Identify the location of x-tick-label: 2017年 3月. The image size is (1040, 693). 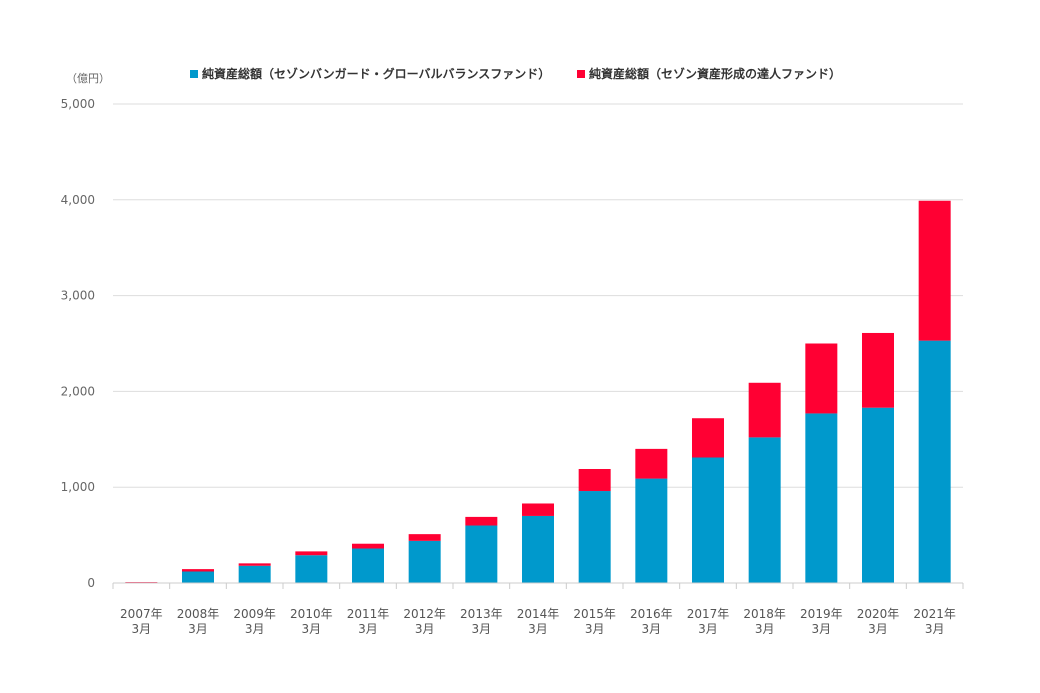
(708, 621).